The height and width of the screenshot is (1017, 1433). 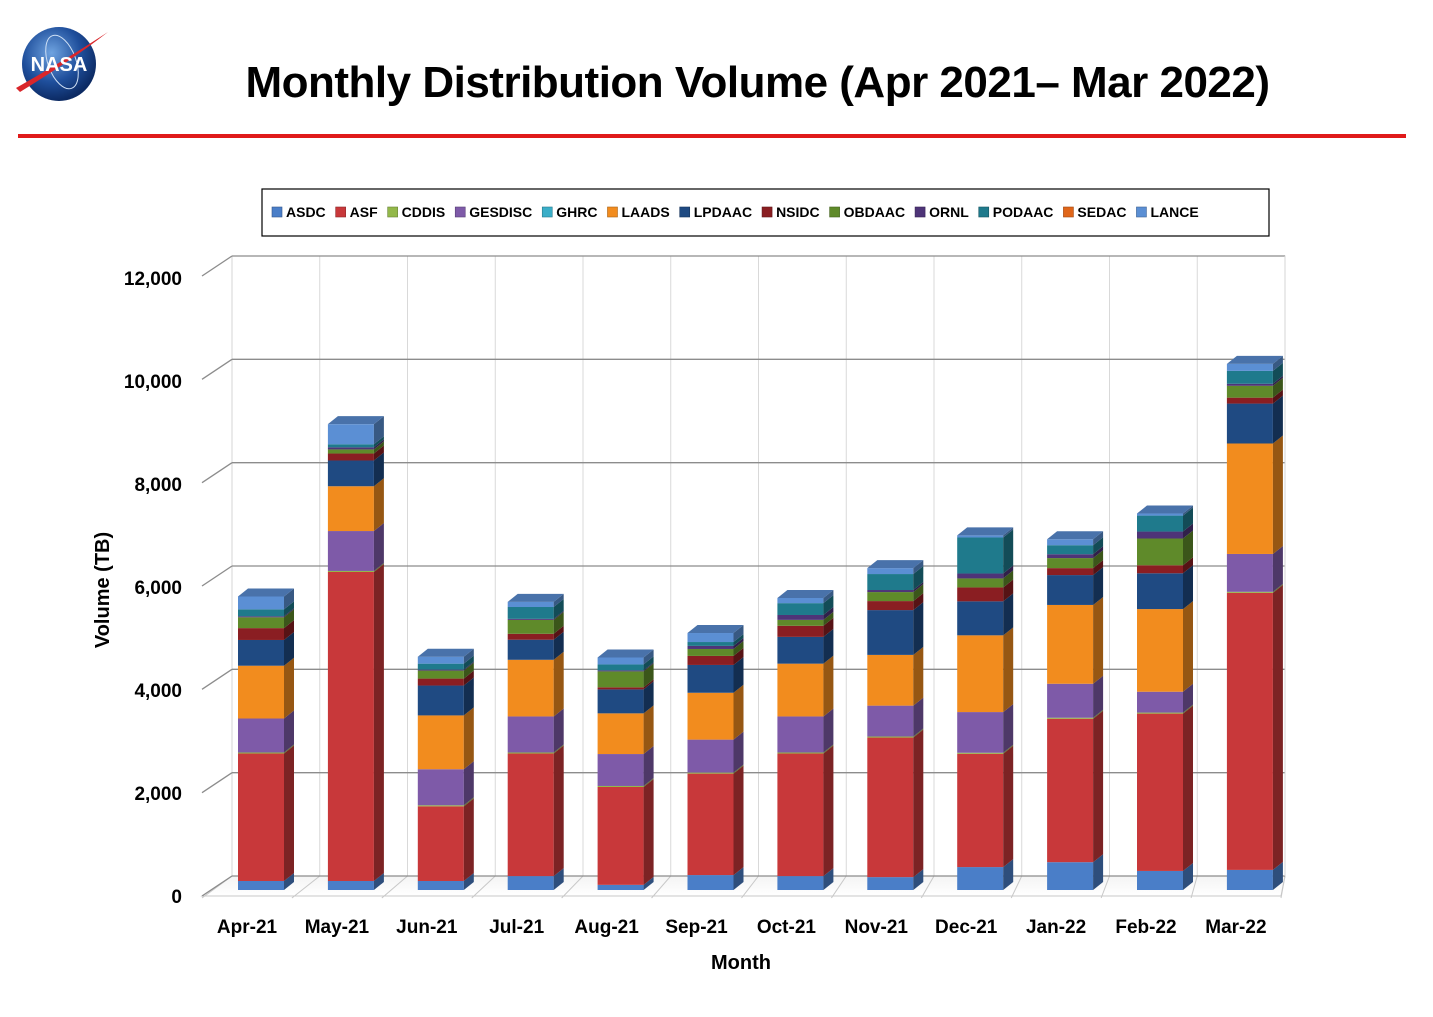 What do you see at coordinates (1023, 212) in the screenshot?
I see `legend-label: PODAAC` at bounding box center [1023, 212].